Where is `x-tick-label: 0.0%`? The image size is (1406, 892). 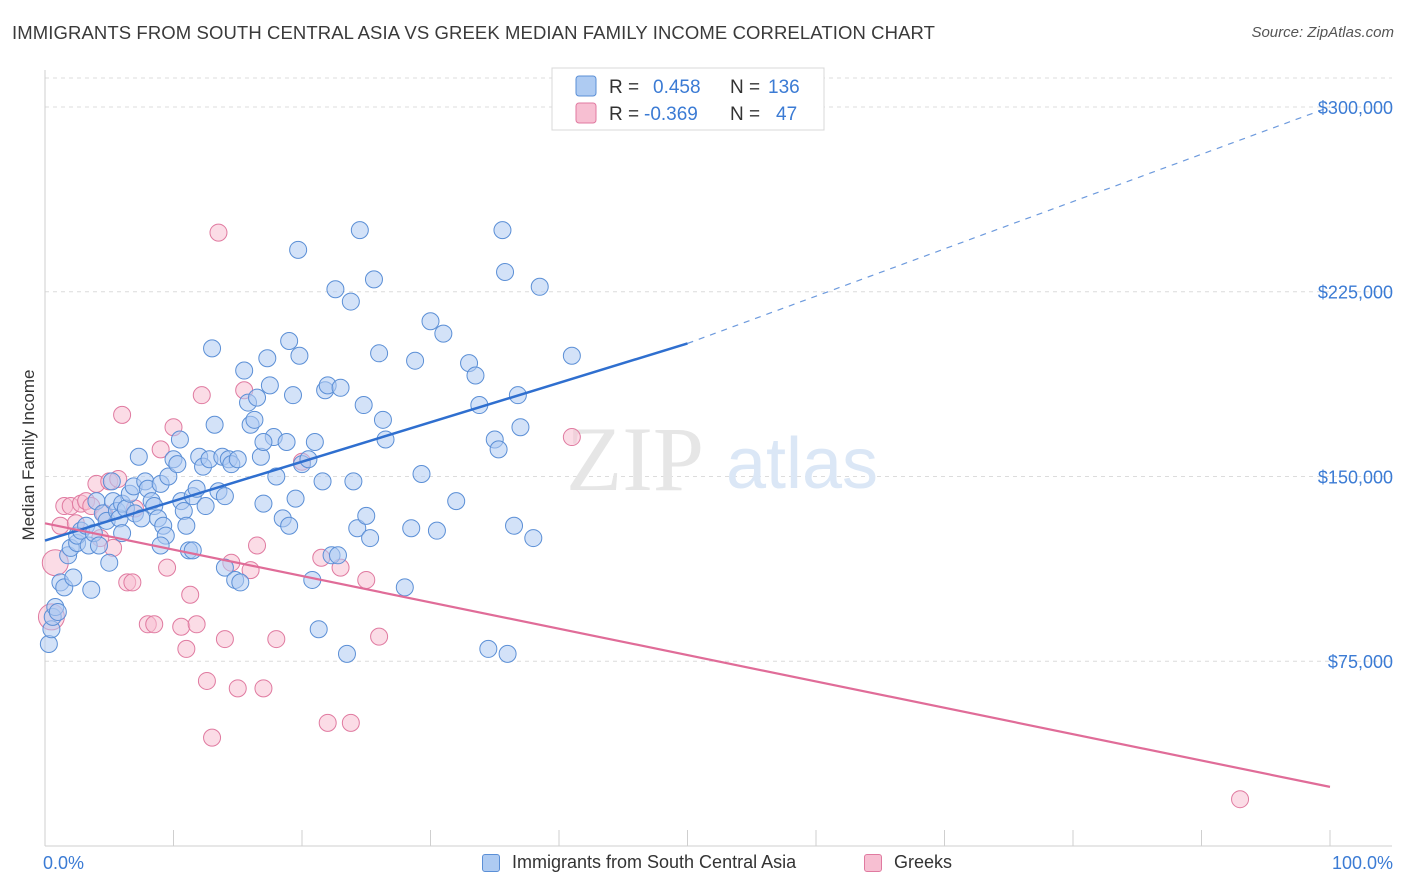
x-tick-label: 0.0% is located at coordinates (63, 863).